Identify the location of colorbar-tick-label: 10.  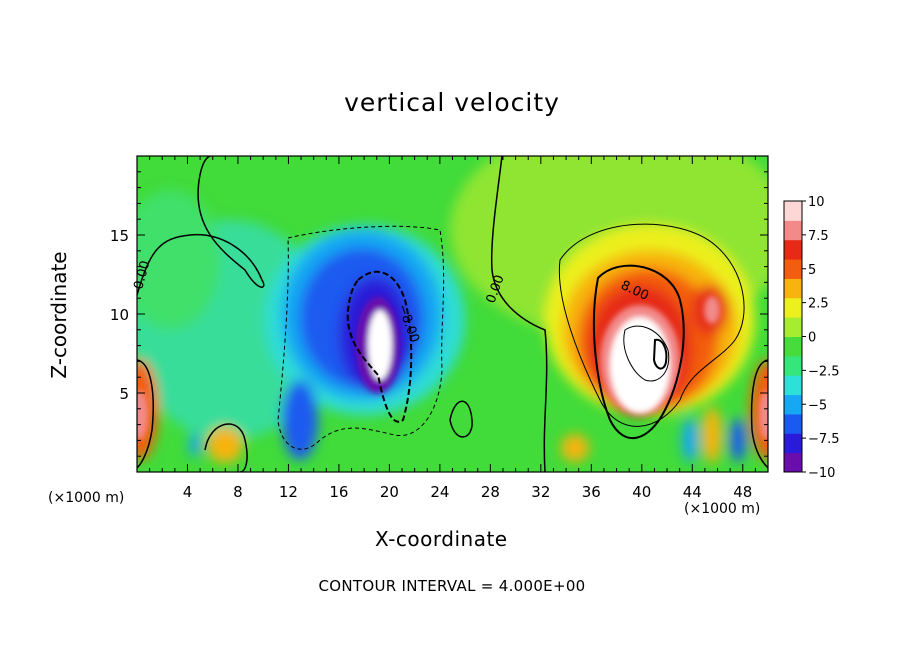
(816, 202).